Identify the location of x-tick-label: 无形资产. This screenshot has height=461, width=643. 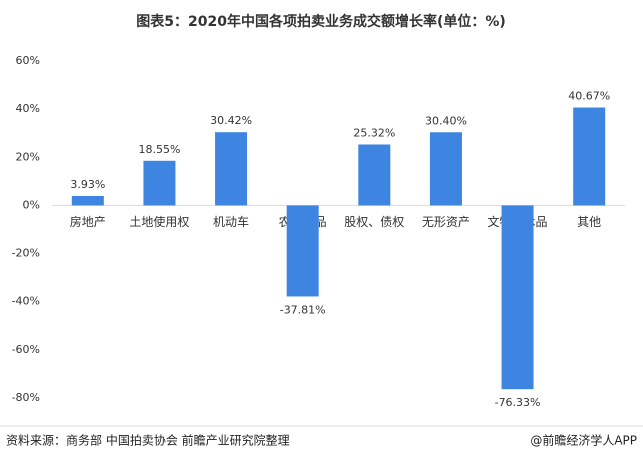
(446, 222).